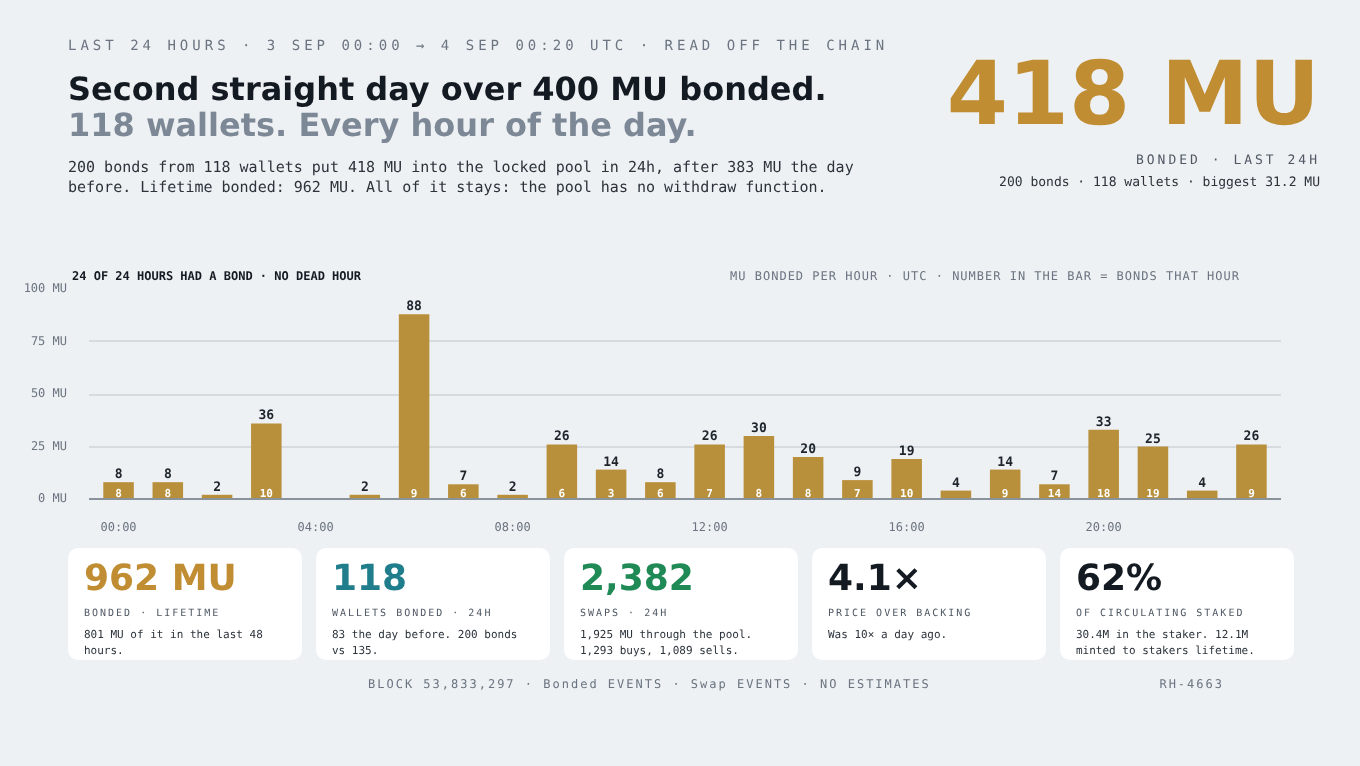  I want to click on text: 4.1×, so click(876, 579).